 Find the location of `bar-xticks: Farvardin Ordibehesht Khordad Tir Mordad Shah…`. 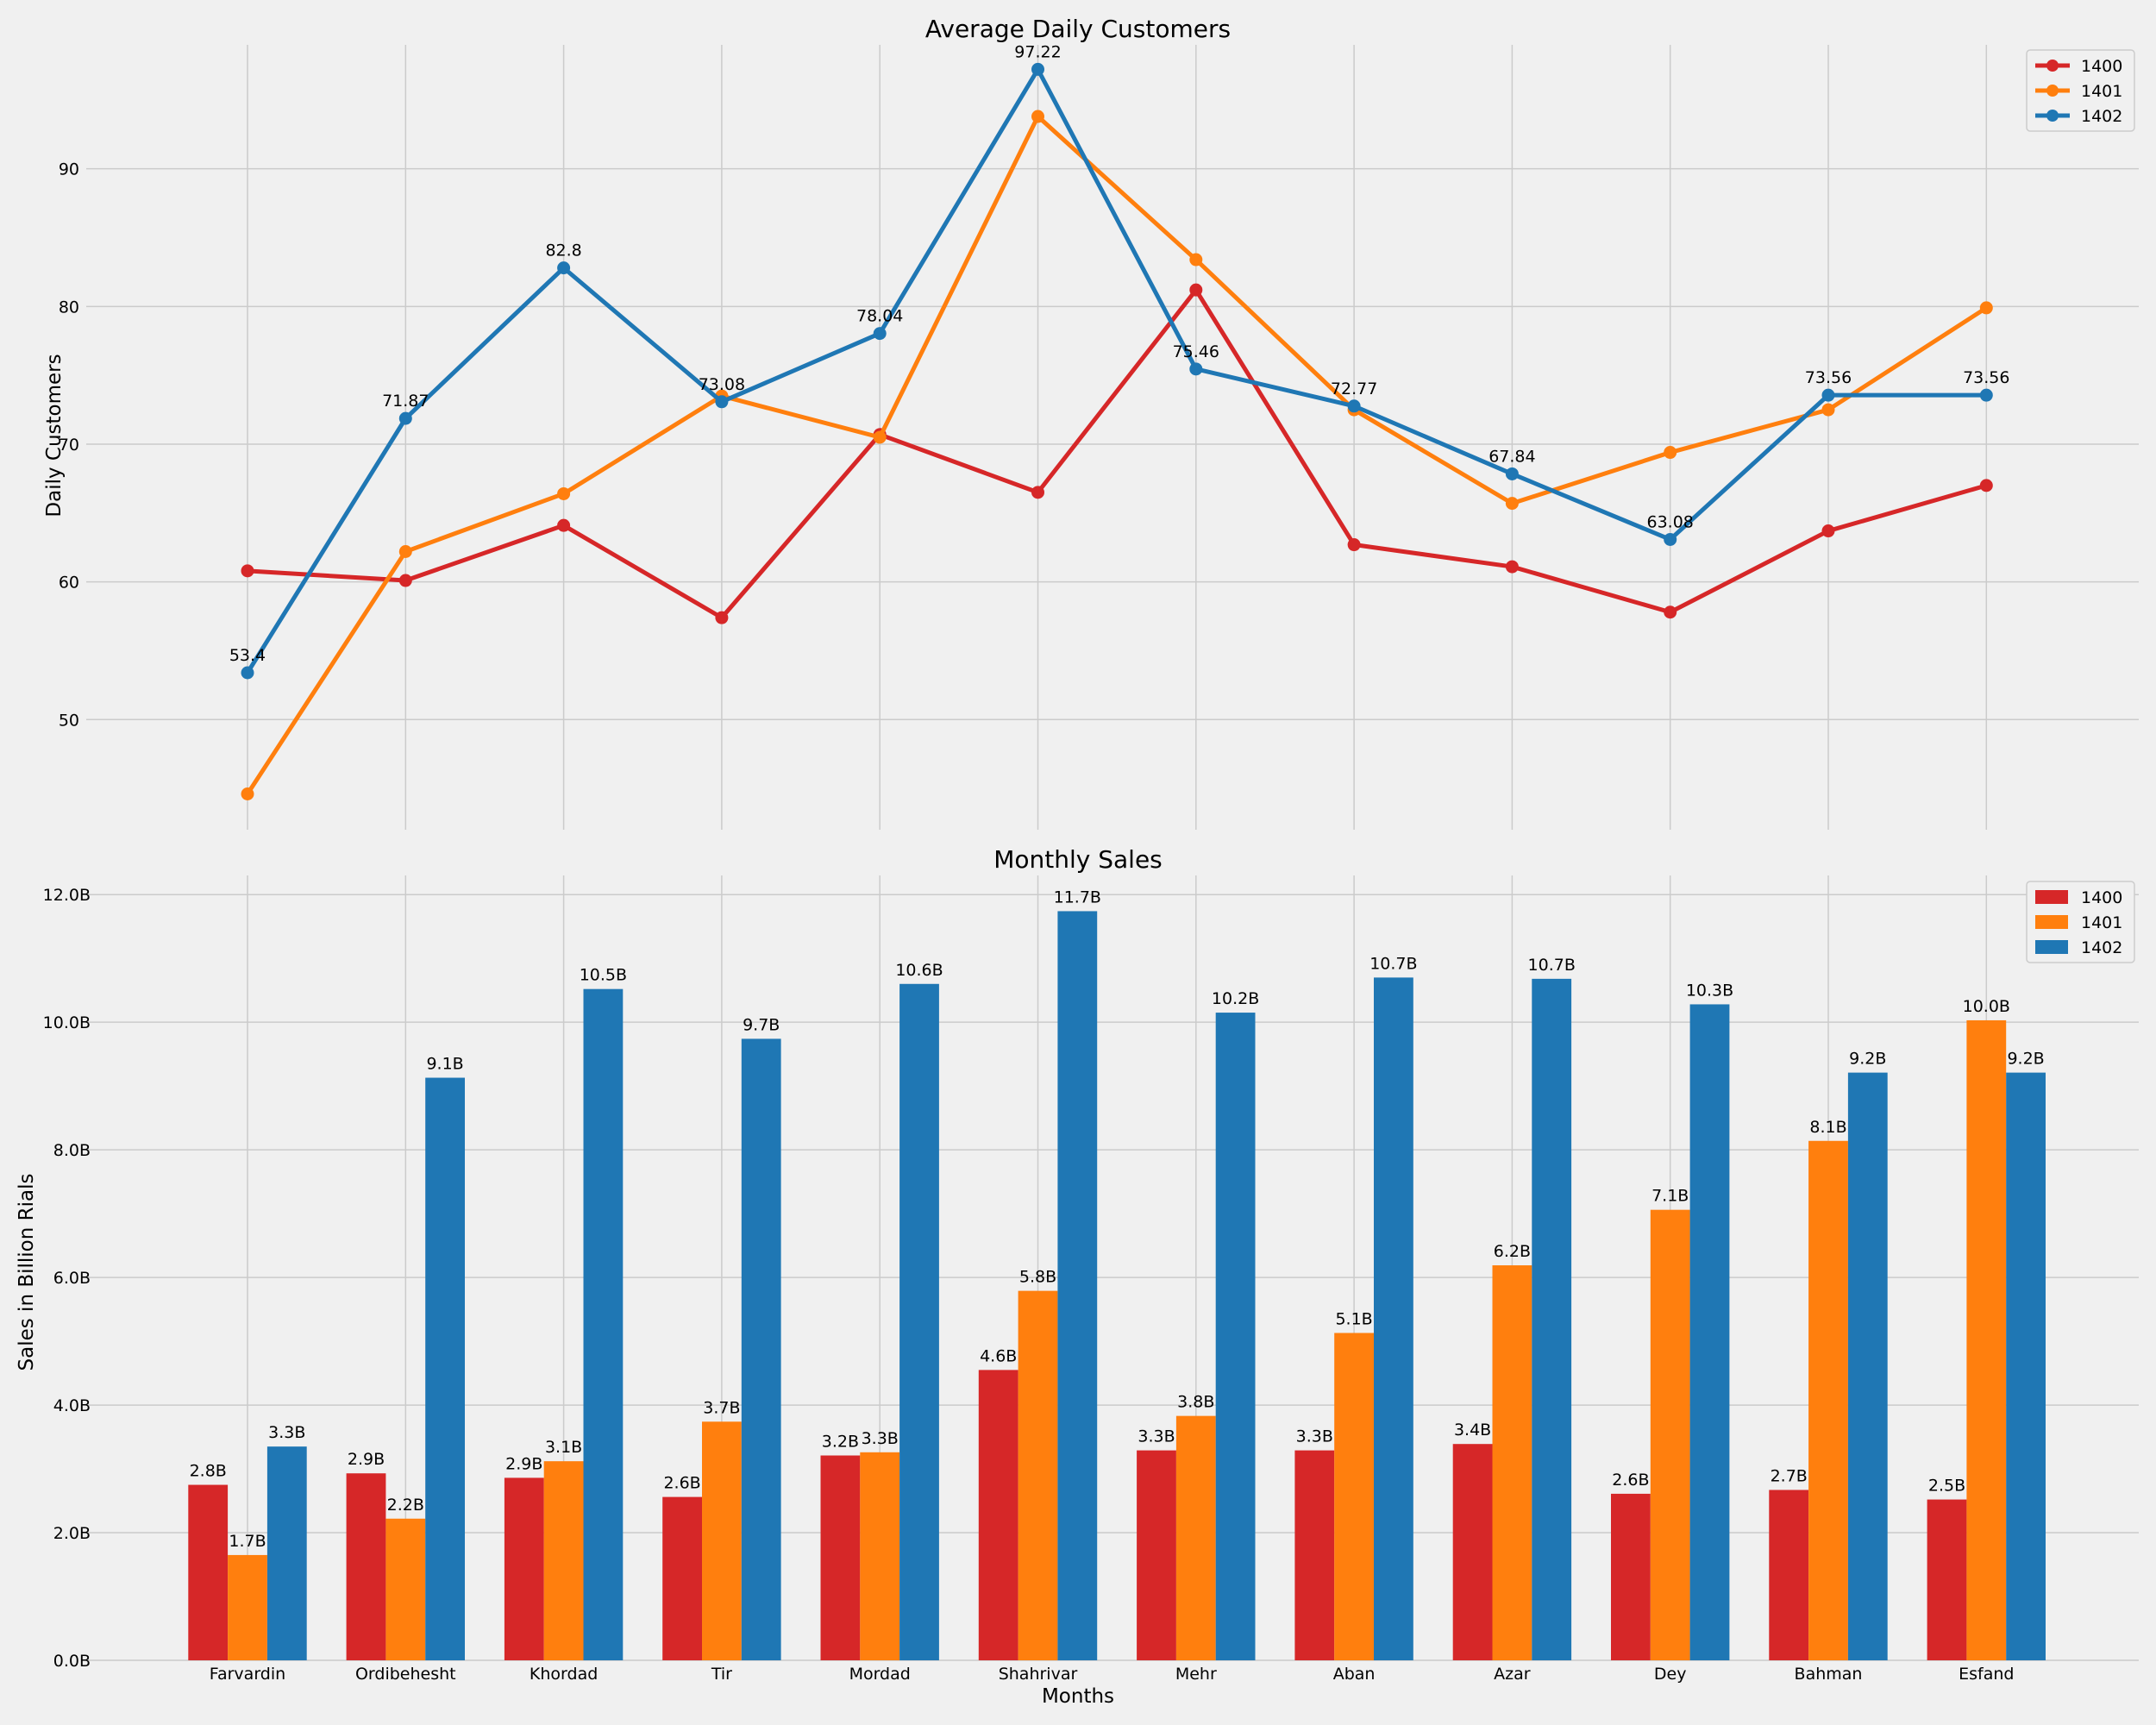

bar-xticks: Farvardin Ordibehesht Khordad Tir Mordad Shah… is located at coordinates (1112, 1675).